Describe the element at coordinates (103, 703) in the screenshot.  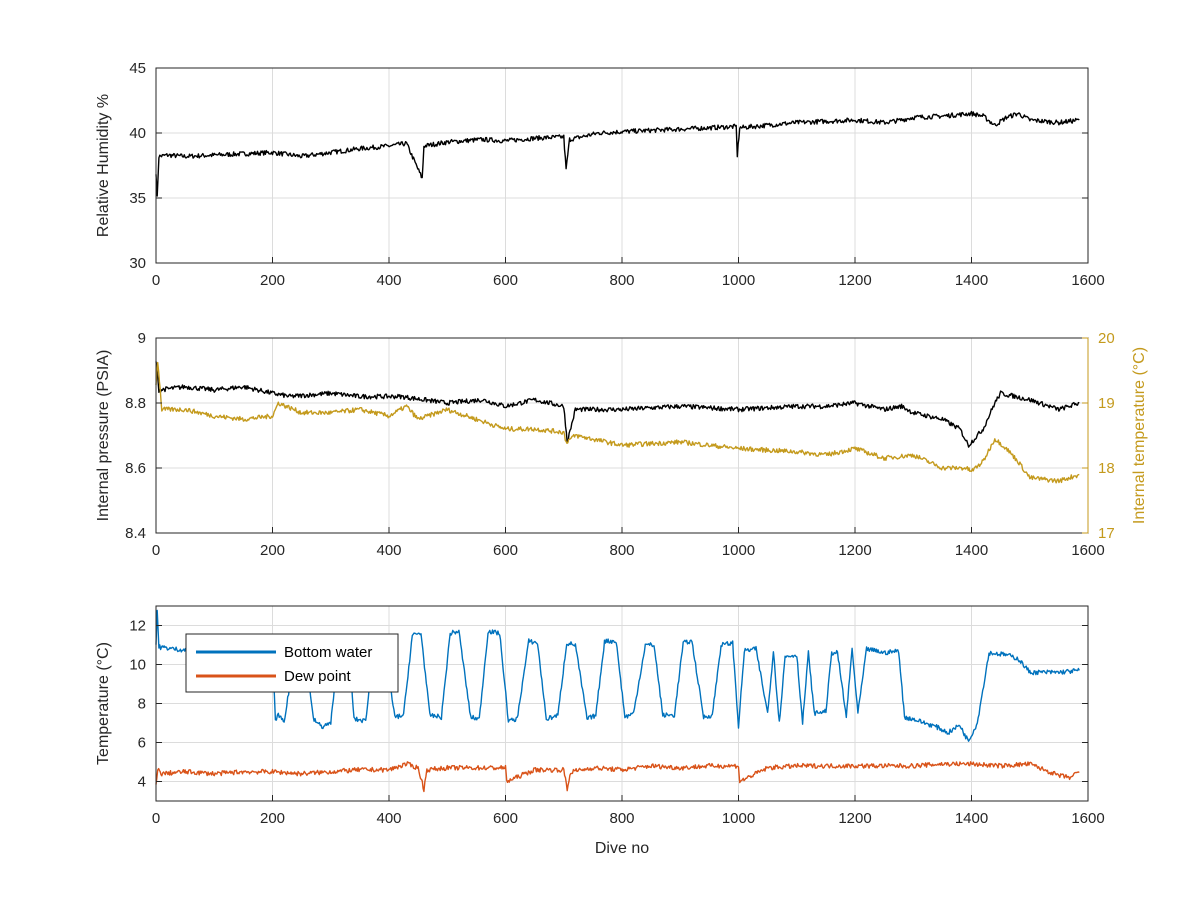
I see `y-axis-label-temperature: Temperature (°C)` at that location.